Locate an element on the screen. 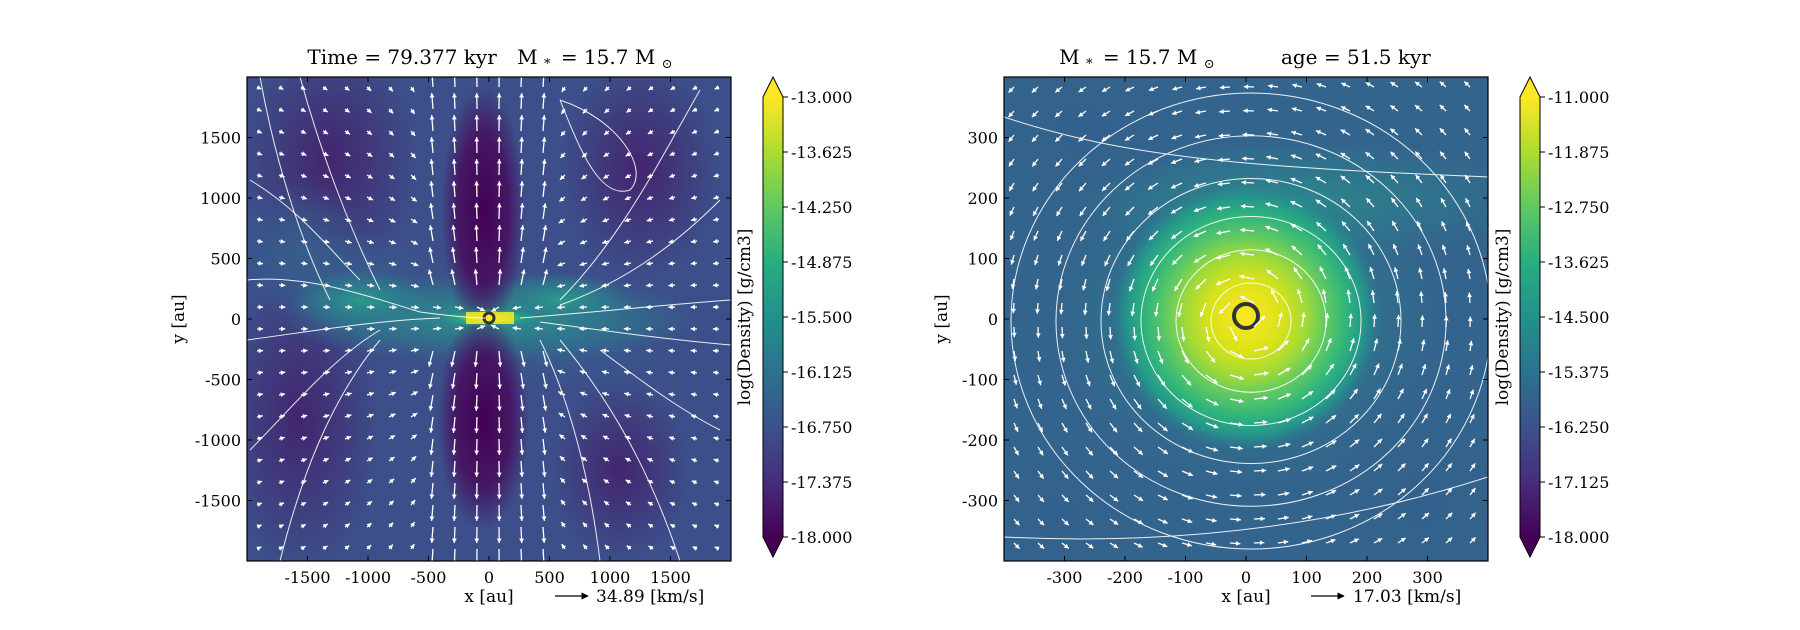 The image size is (1800, 630). y-tick-label: 0 is located at coordinates (993, 319).